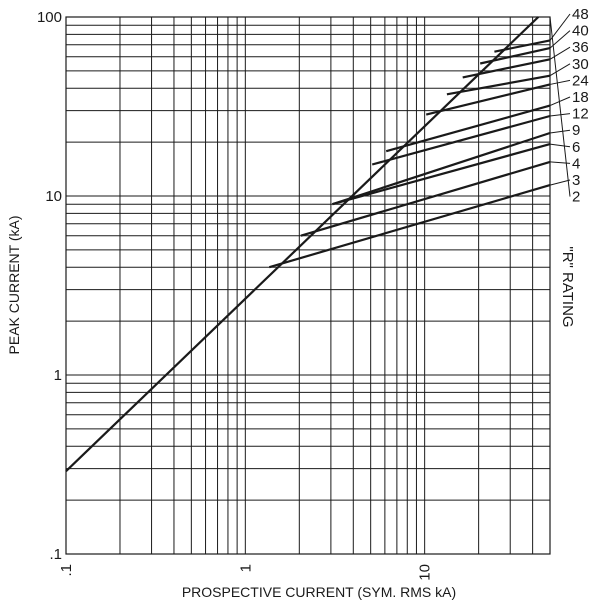  What do you see at coordinates (580, 114) in the screenshot?
I see `rating-label-12: 12` at bounding box center [580, 114].